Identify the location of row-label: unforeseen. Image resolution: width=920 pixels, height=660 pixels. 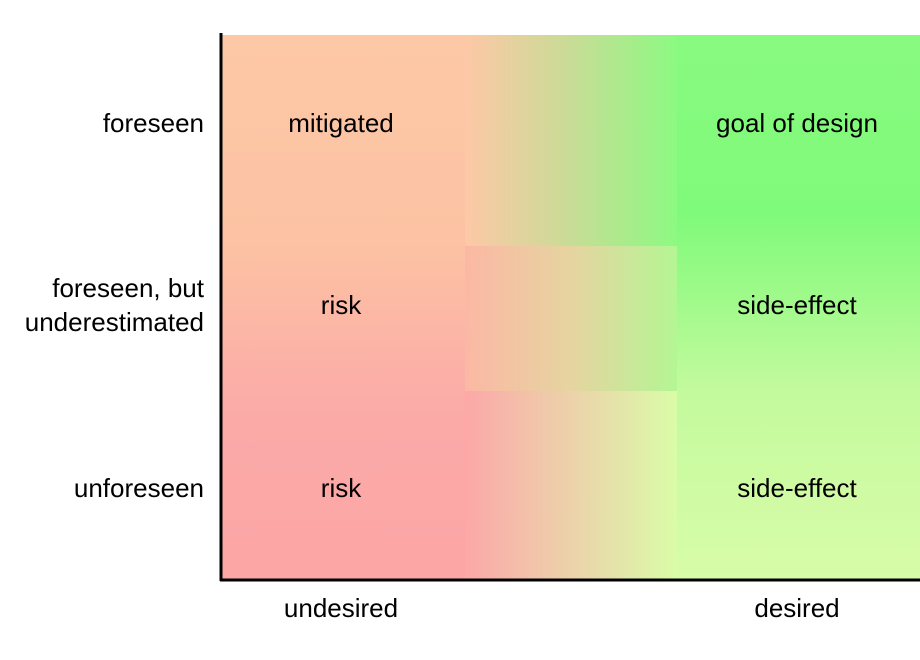
(139, 488).